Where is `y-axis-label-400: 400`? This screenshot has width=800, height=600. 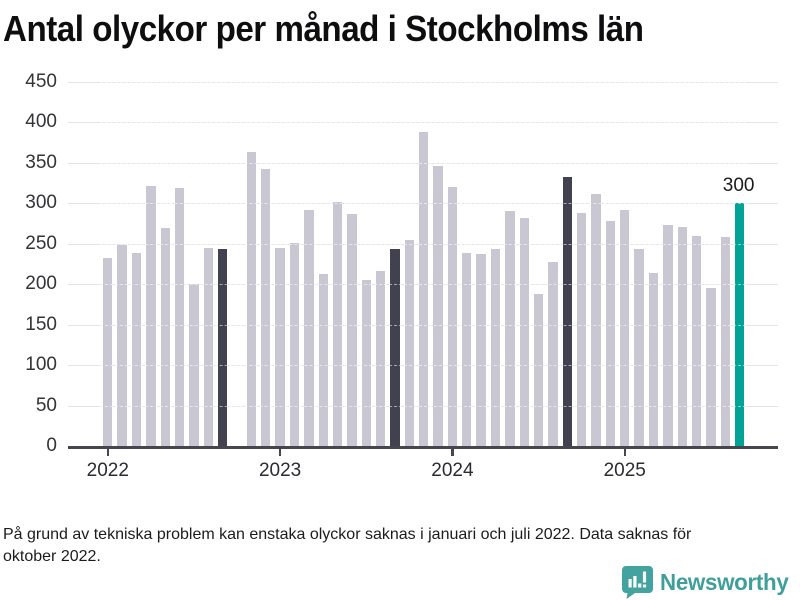 y-axis-label-400: 400 is located at coordinates (41, 122).